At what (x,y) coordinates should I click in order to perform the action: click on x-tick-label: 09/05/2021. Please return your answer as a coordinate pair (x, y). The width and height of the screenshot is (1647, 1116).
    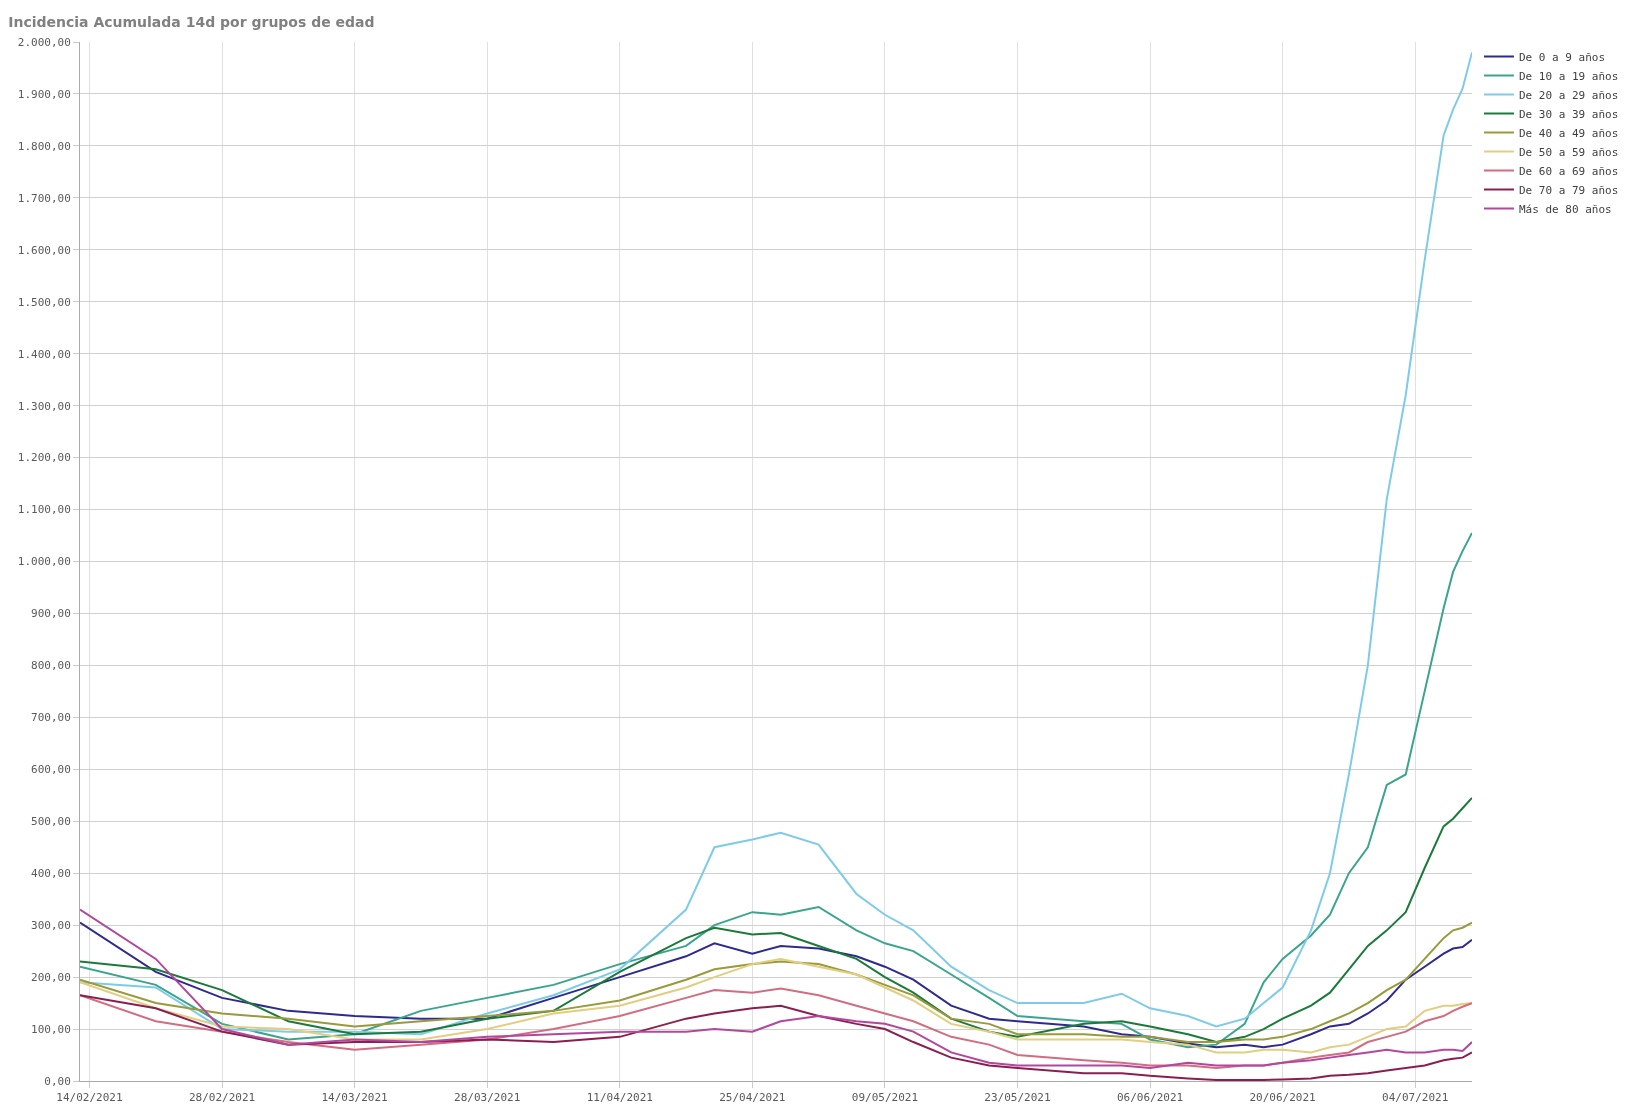
    Looking at the image, I should click on (885, 1098).